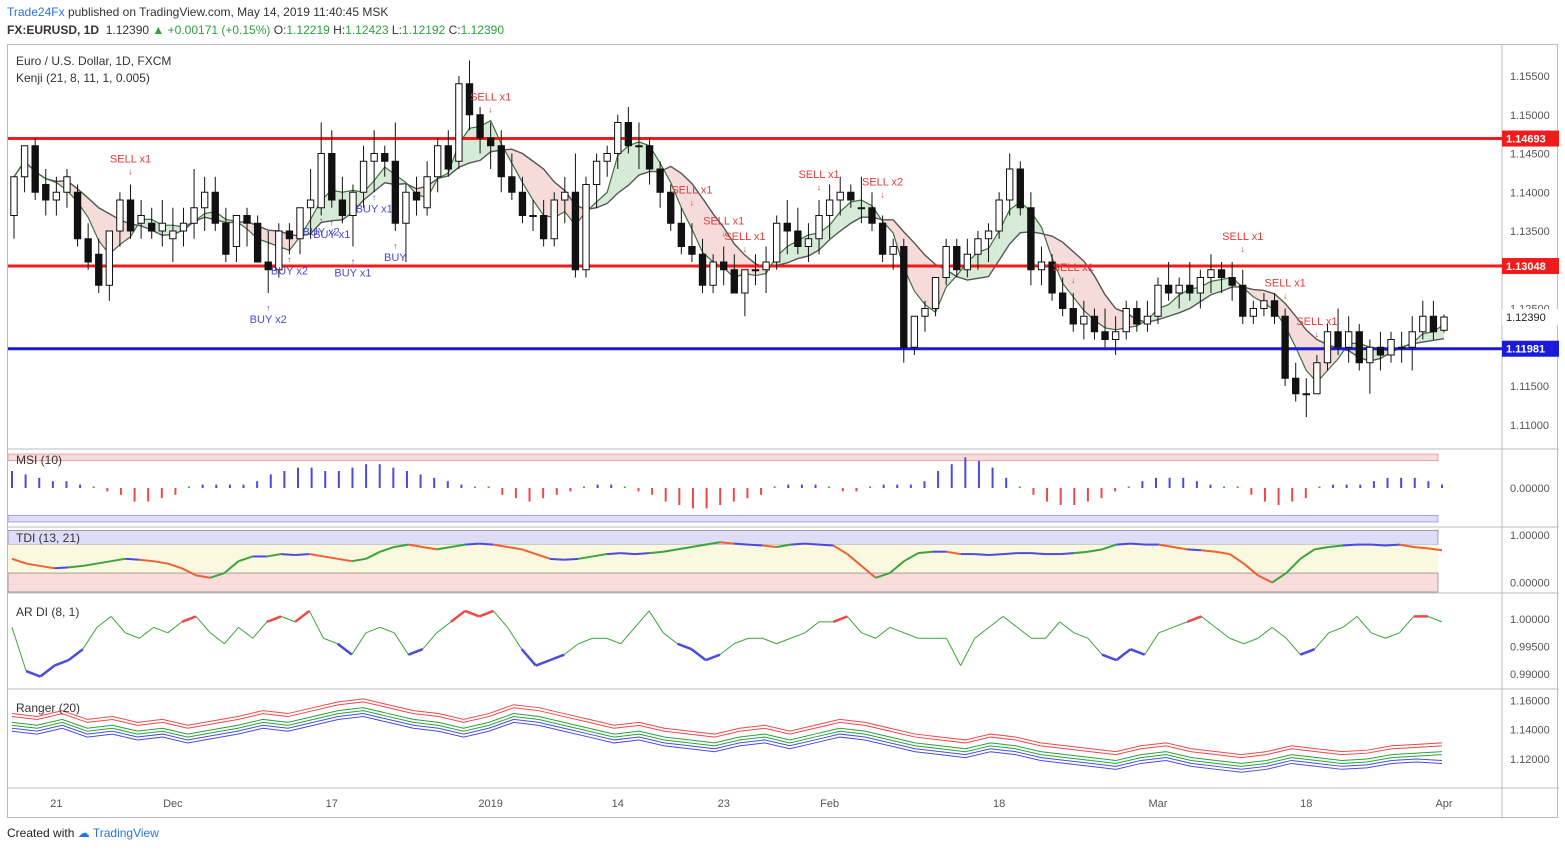 The width and height of the screenshot is (1565, 851). What do you see at coordinates (83, 78) in the screenshot?
I see `study-title: Kenji (21, 8, 11, 1, 0.005)` at bounding box center [83, 78].